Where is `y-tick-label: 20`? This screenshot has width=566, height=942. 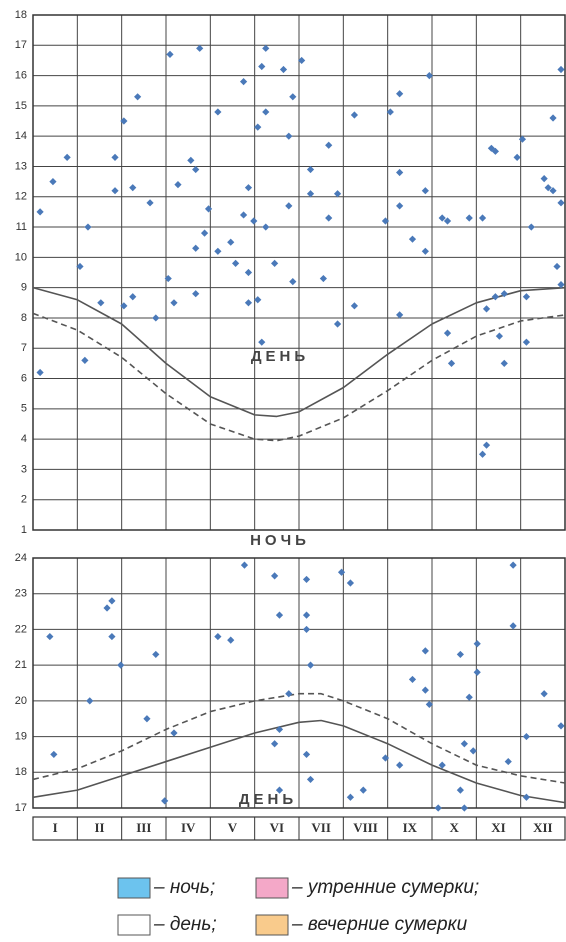
y-tick-label: 20 is located at coordinates (21, 701).